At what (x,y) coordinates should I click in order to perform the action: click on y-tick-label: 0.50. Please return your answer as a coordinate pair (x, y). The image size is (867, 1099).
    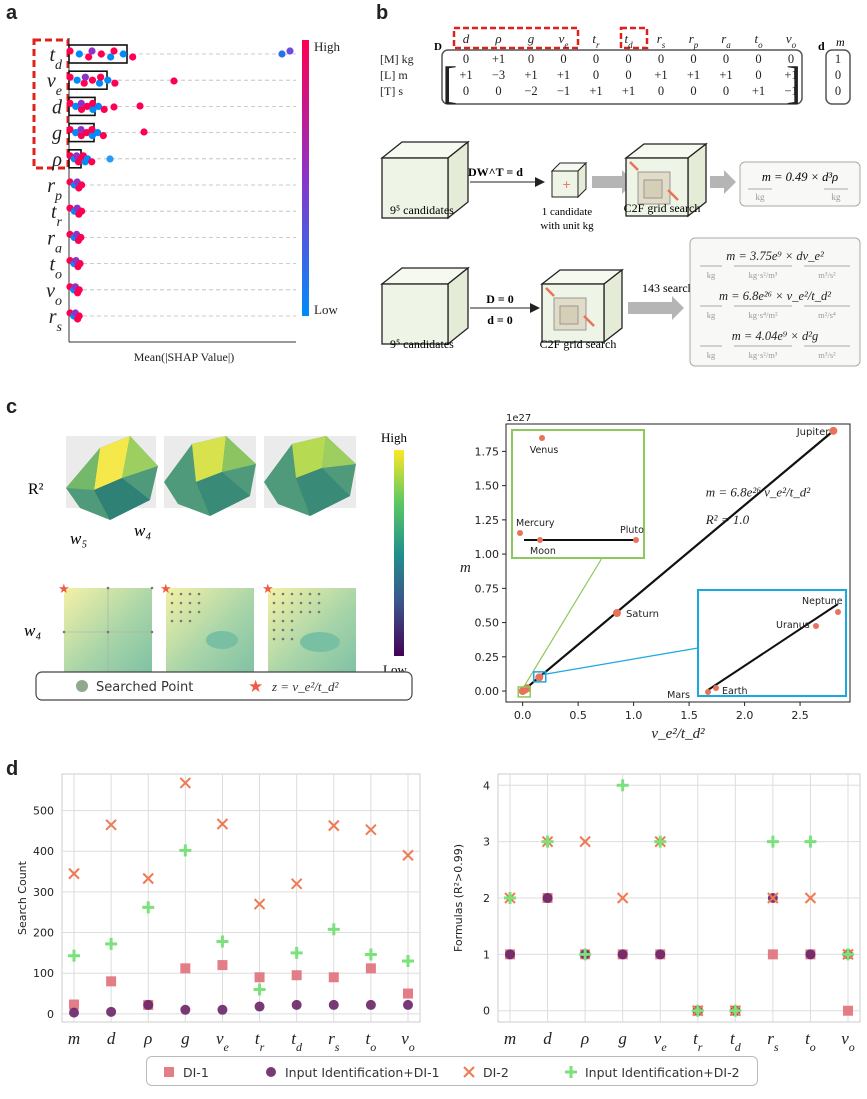
    Looking at the image, I should click on (487, 623).